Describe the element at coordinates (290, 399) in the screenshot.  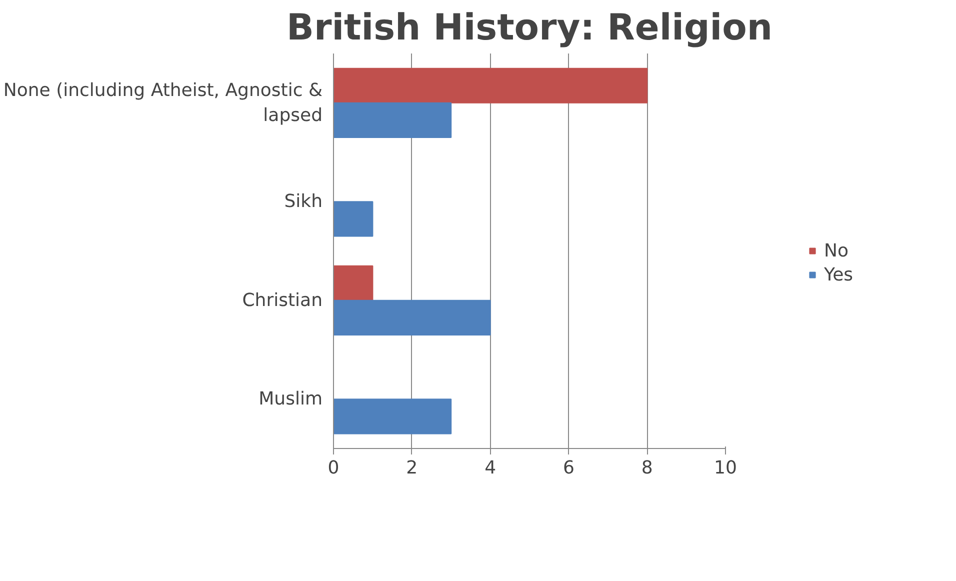
I see `y-tick-label: Muslim` at that location.